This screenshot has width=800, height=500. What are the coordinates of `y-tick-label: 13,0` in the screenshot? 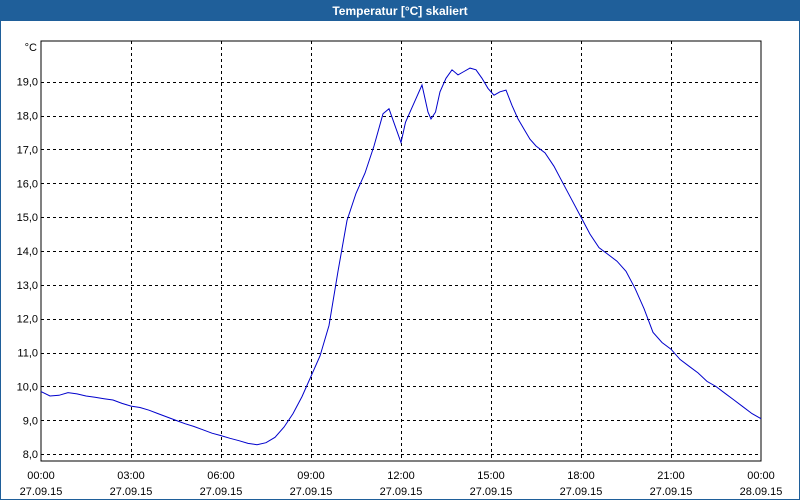 It's located at (27, 286).